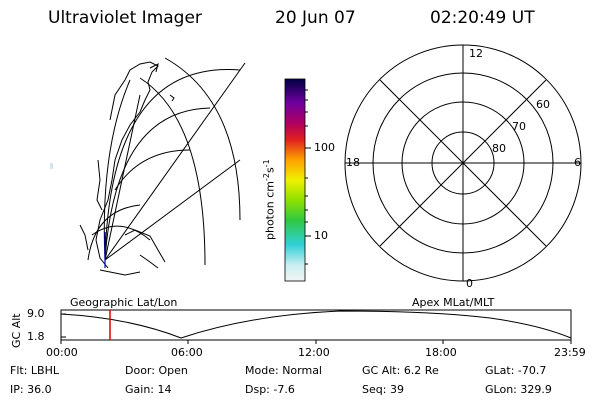  Describe the element at coordinates (577, 162) in the screenshot. I see `mlt-label-6: 6` at that location.